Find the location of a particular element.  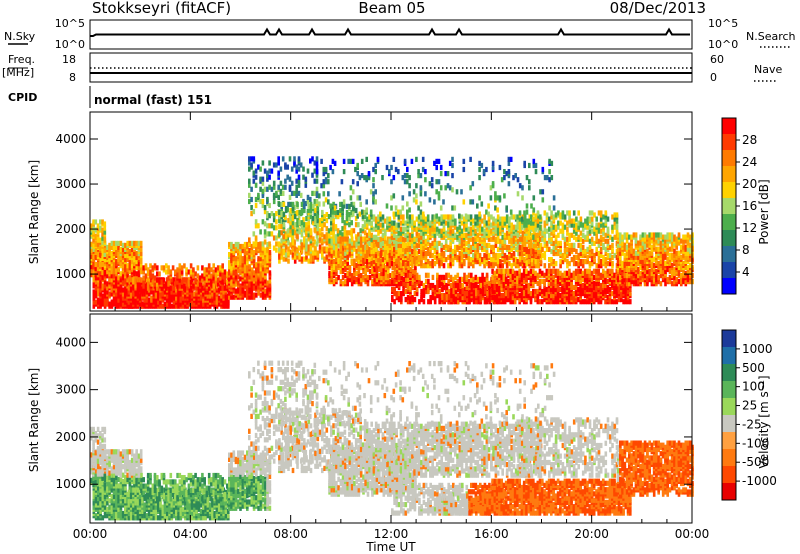

station-title: Stokkseyri (fitACF) is located at coordinates (161, 8).